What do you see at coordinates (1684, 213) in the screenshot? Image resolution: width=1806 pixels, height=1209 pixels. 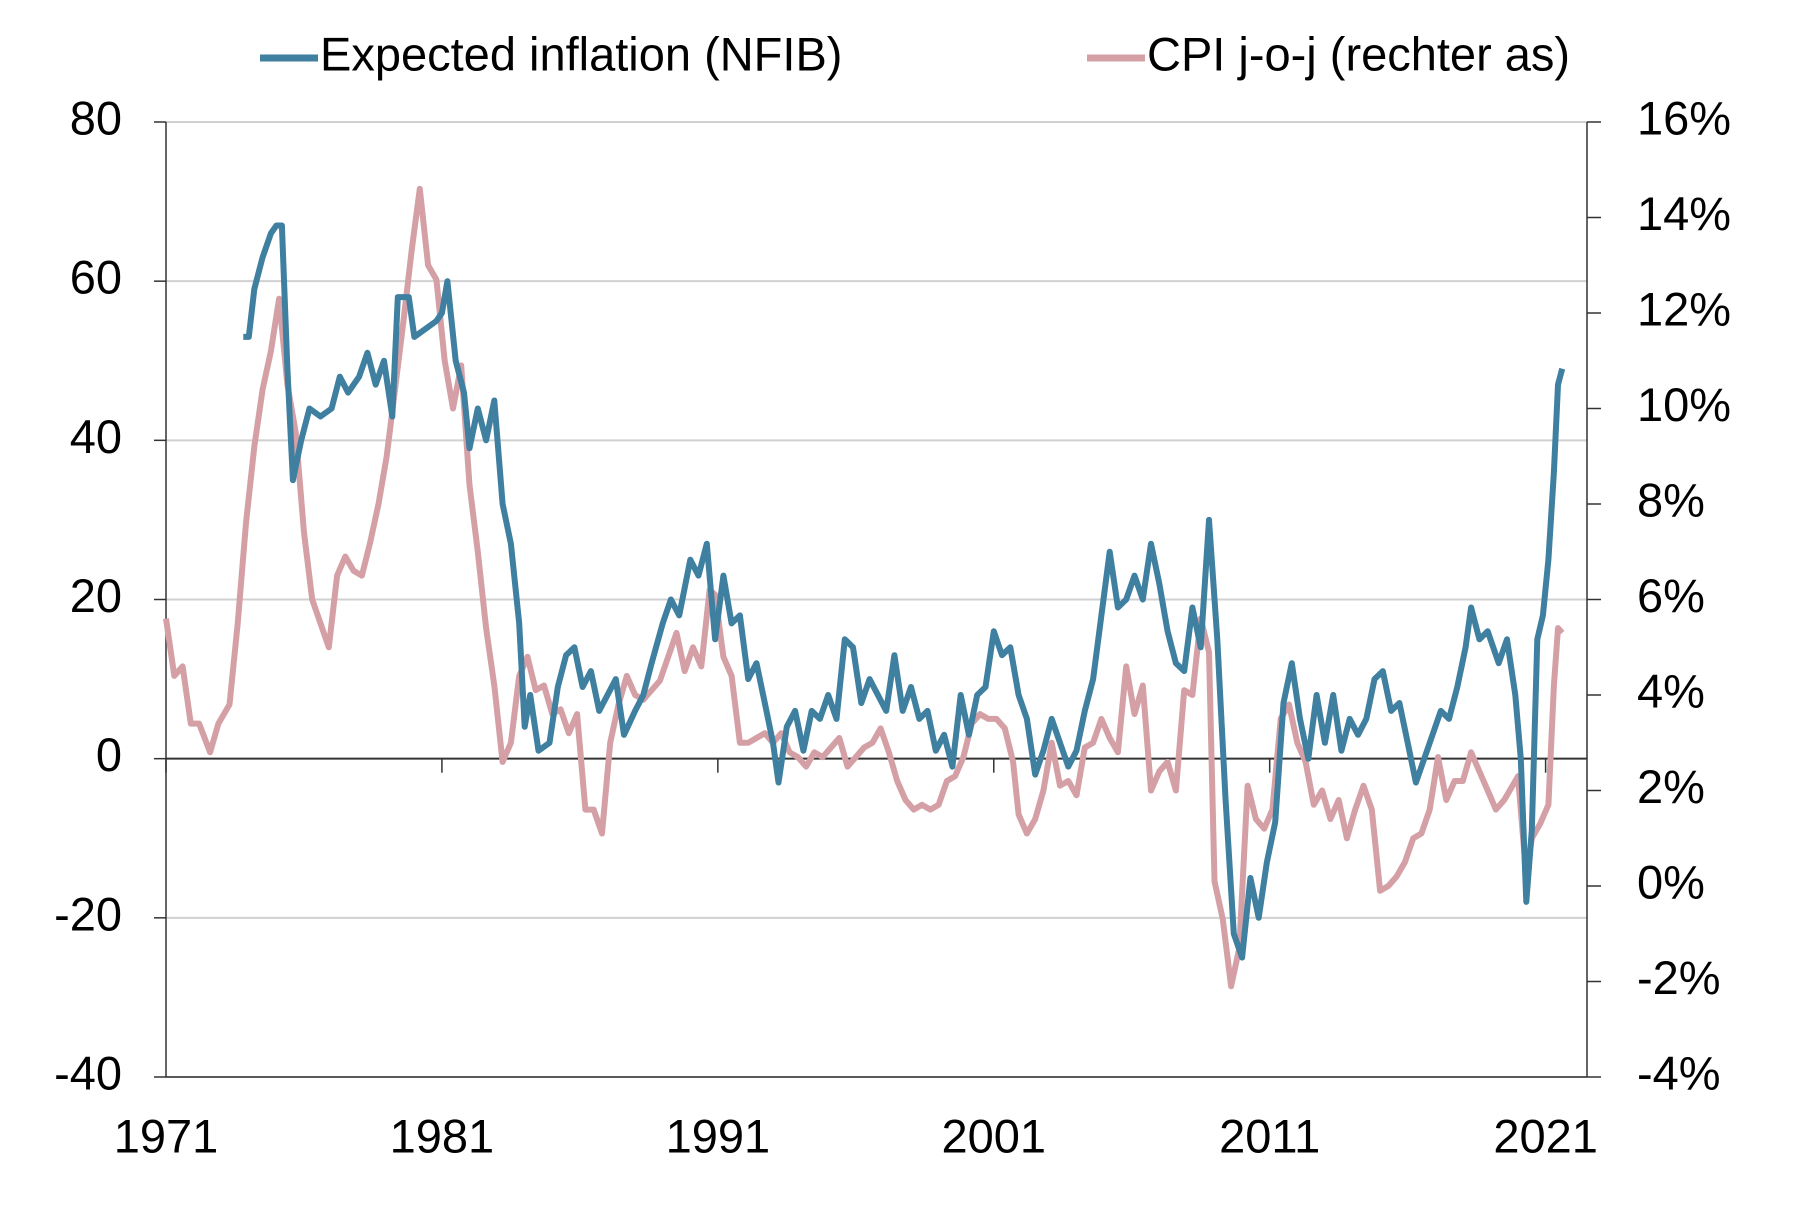 I see `y2-tick-label: 14%` at bounding box center [1684, 213].